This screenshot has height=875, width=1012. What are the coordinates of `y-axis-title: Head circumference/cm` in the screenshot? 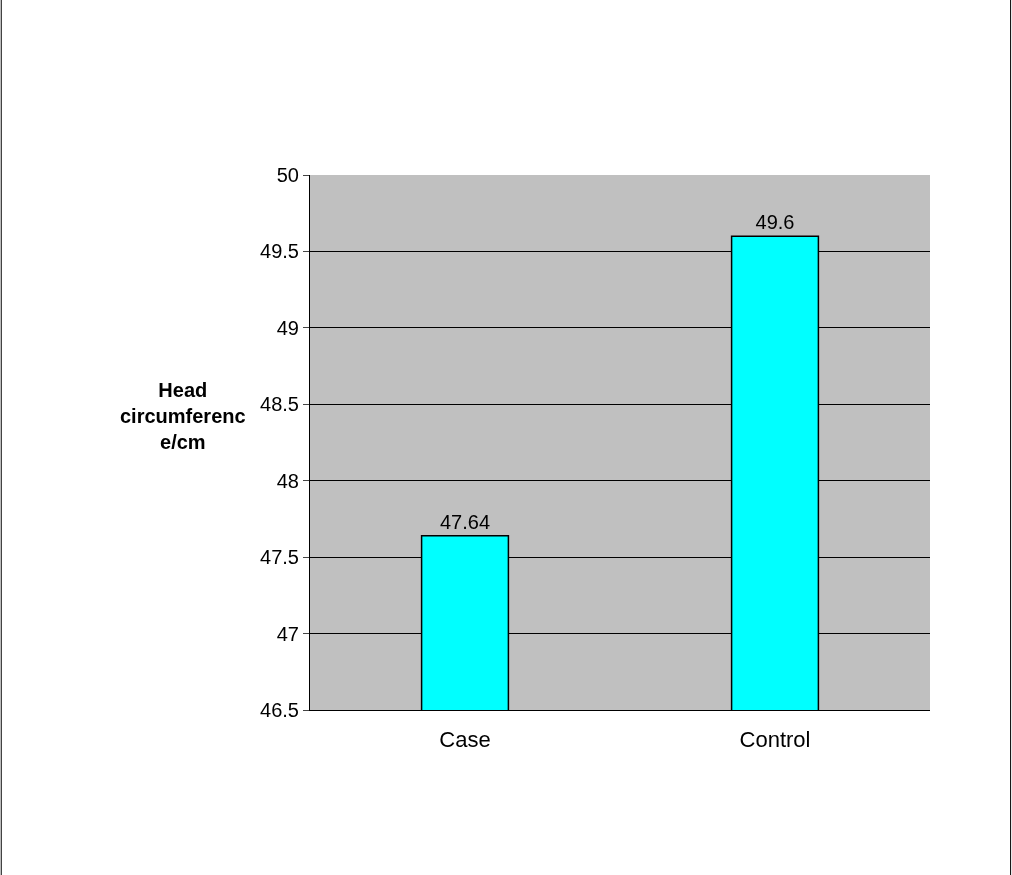 It's located at (183, 416).